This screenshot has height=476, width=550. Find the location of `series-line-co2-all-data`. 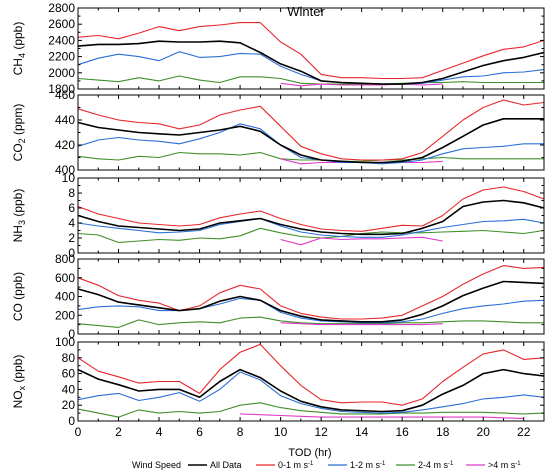

series-line-co2-all-data is located at coordinates (310, 141).